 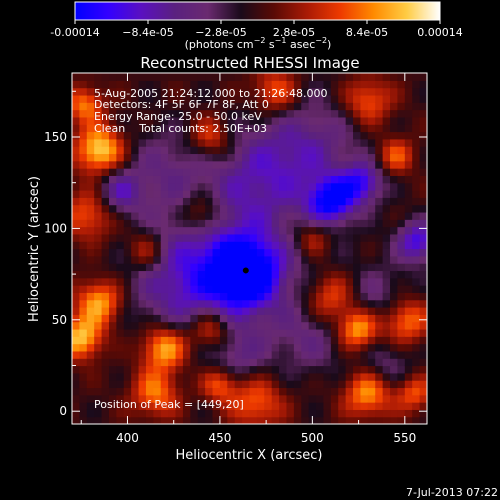 I want to click on x-tick-label: 500, so click(x=312, y=438).